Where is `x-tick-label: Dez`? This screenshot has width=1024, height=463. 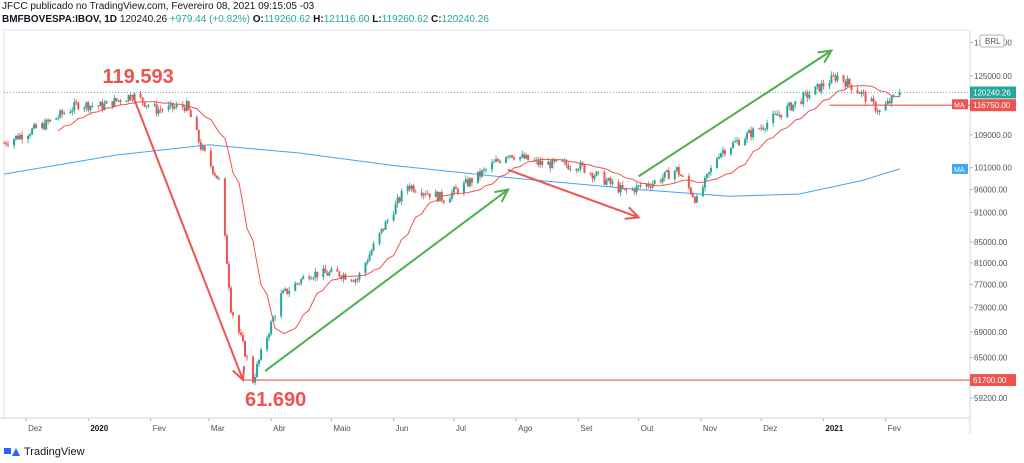
x-tick-label: Dez is located at coordinates (35, 428).